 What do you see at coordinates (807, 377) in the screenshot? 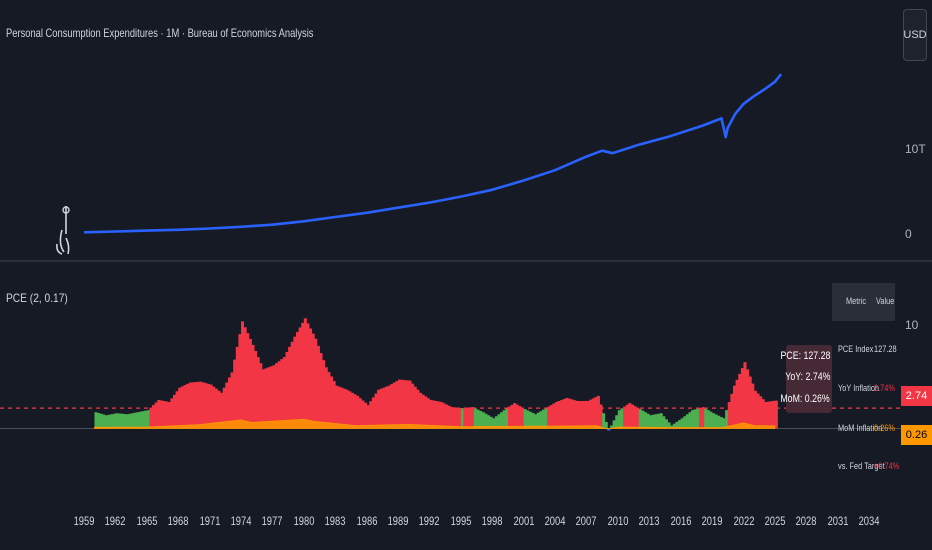
I see `tooltip-yoy: YoY: 2.74%` at bounding box center [807, 377].